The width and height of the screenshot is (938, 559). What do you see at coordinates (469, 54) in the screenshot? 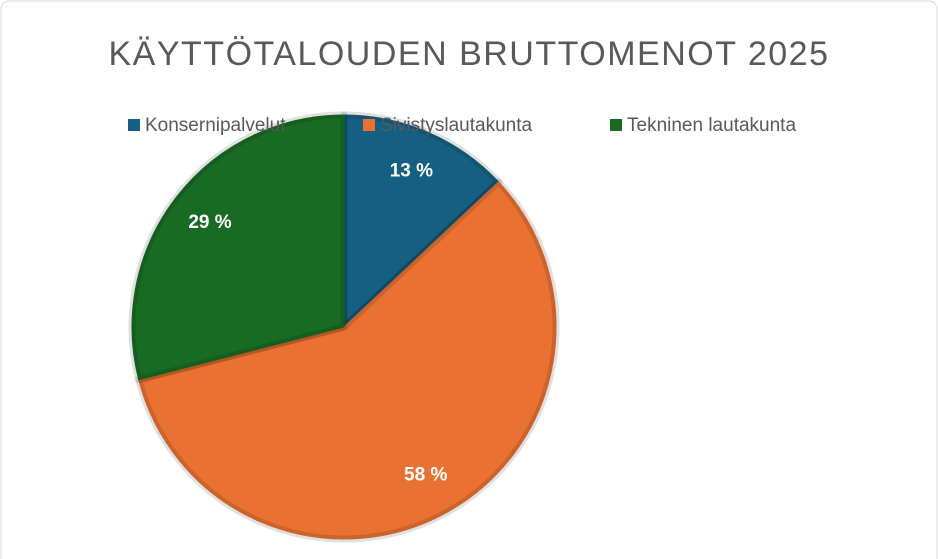
I see `chart-title: KÄYTTÖTALOUDEN BRUTTOMENOT 2025` at bounding box center [469, 54].